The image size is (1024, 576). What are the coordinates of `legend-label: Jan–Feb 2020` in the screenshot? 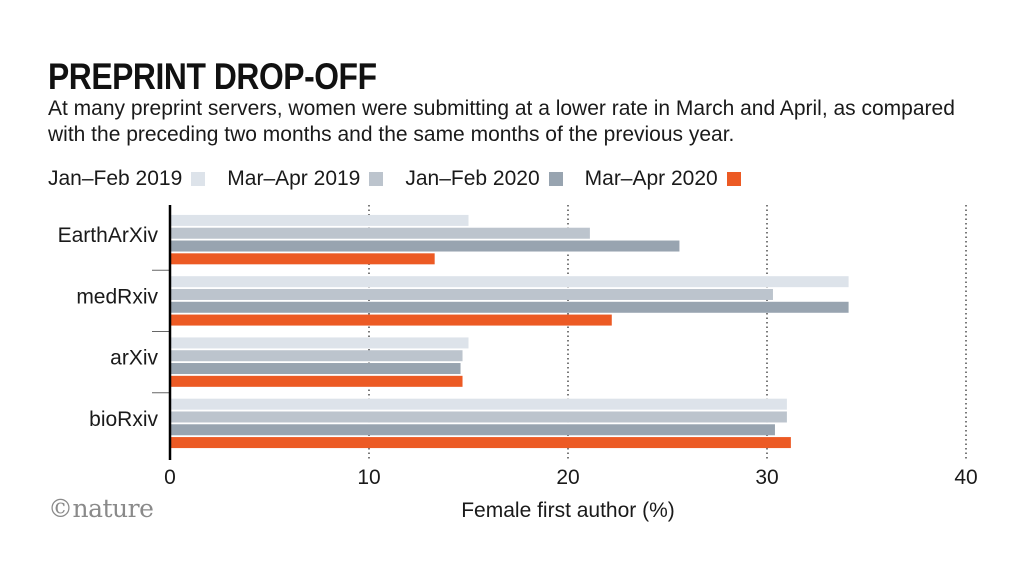 It's located at (472, 178).